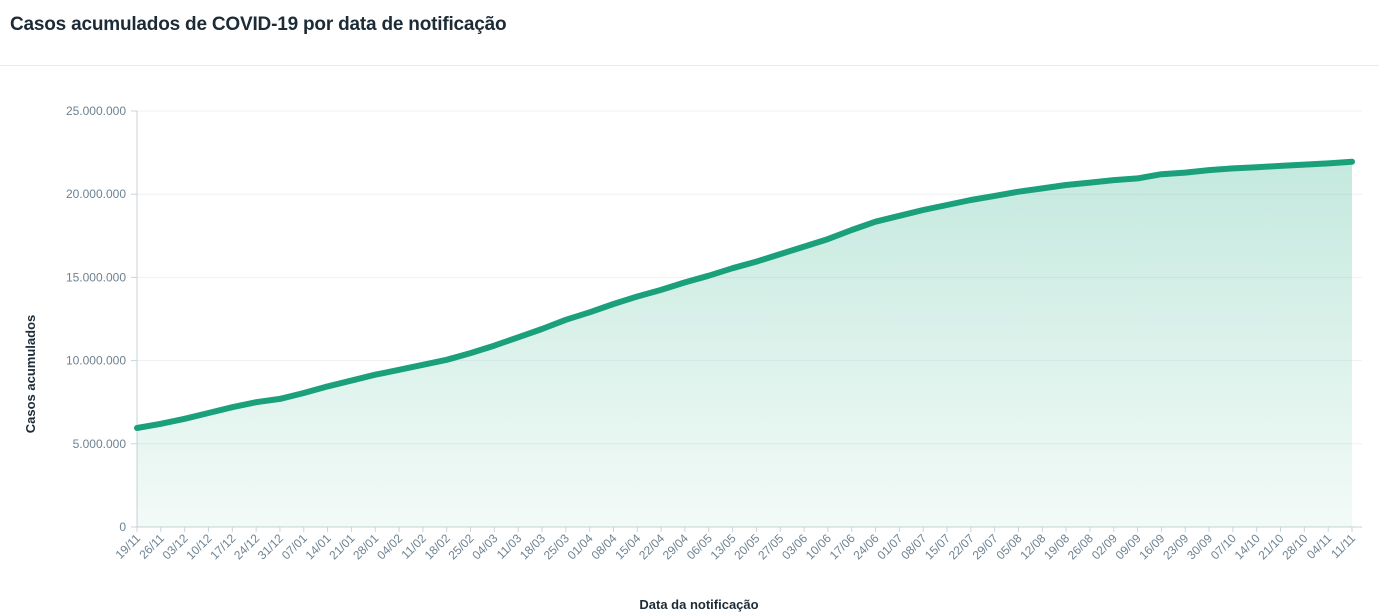 The image size is (1379, 615). I want to click on x-tick-label: 07/01, so click(294, 546).